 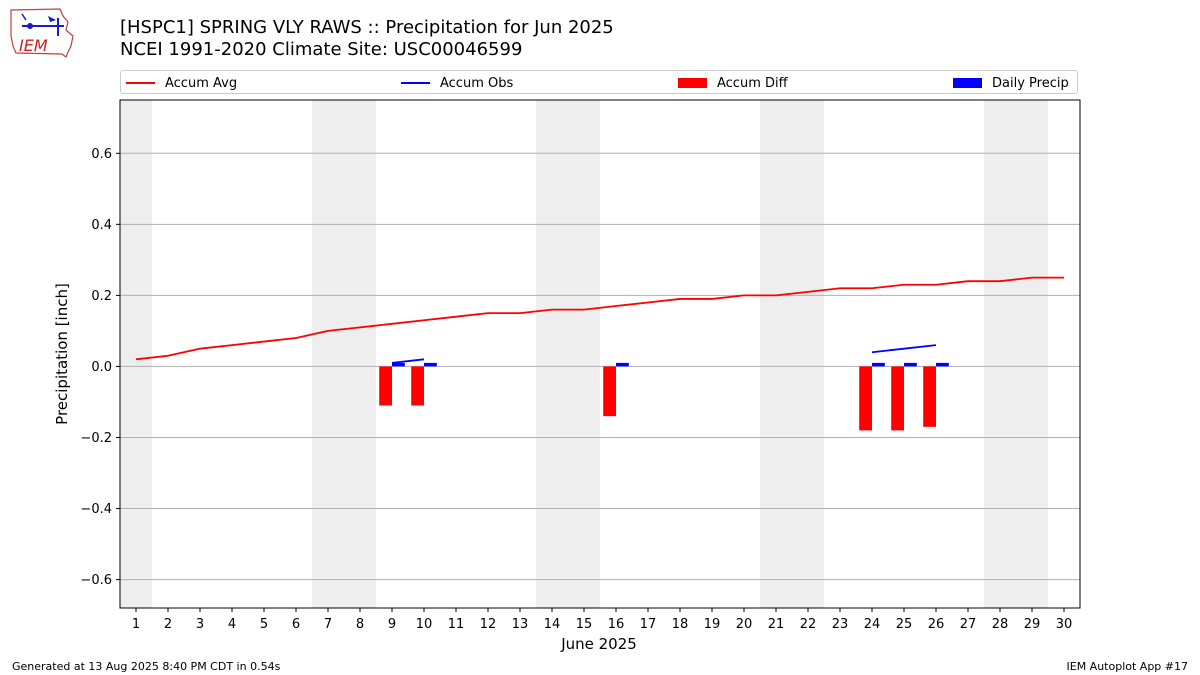 What do you see at coordinates (488, 624) in the screenshot?
I see `x-tick-label: 12` at bounding box center [488, 624].